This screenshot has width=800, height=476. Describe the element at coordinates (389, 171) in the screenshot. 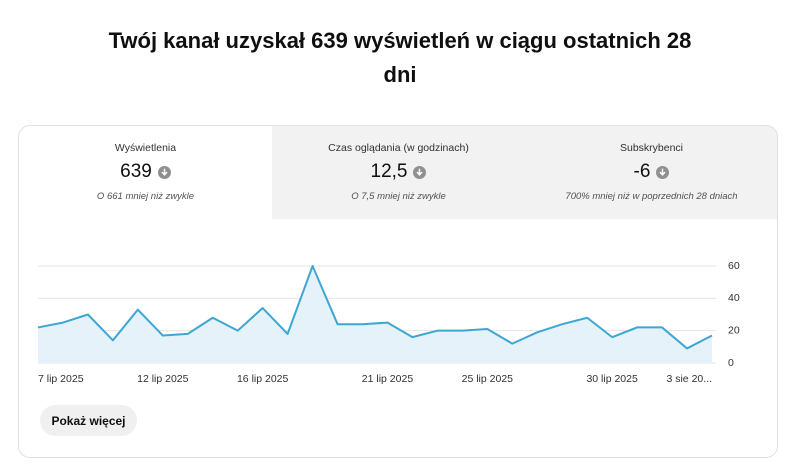

I see `tab-value: 12,5` at that location.